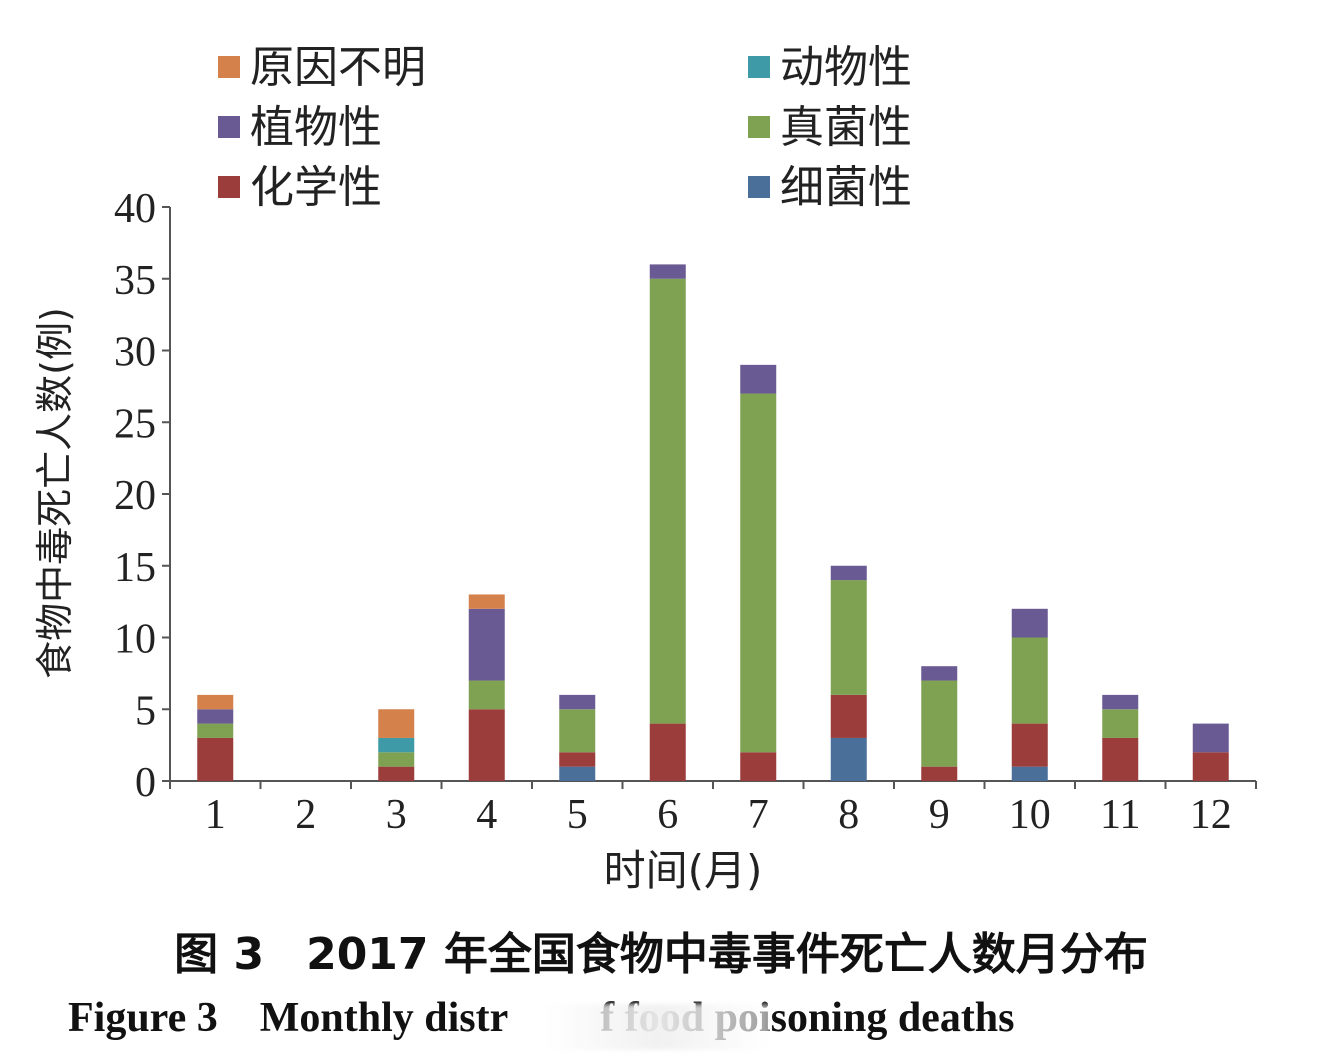  I want to click on x-tick-label: 11, so click(1120, 815).